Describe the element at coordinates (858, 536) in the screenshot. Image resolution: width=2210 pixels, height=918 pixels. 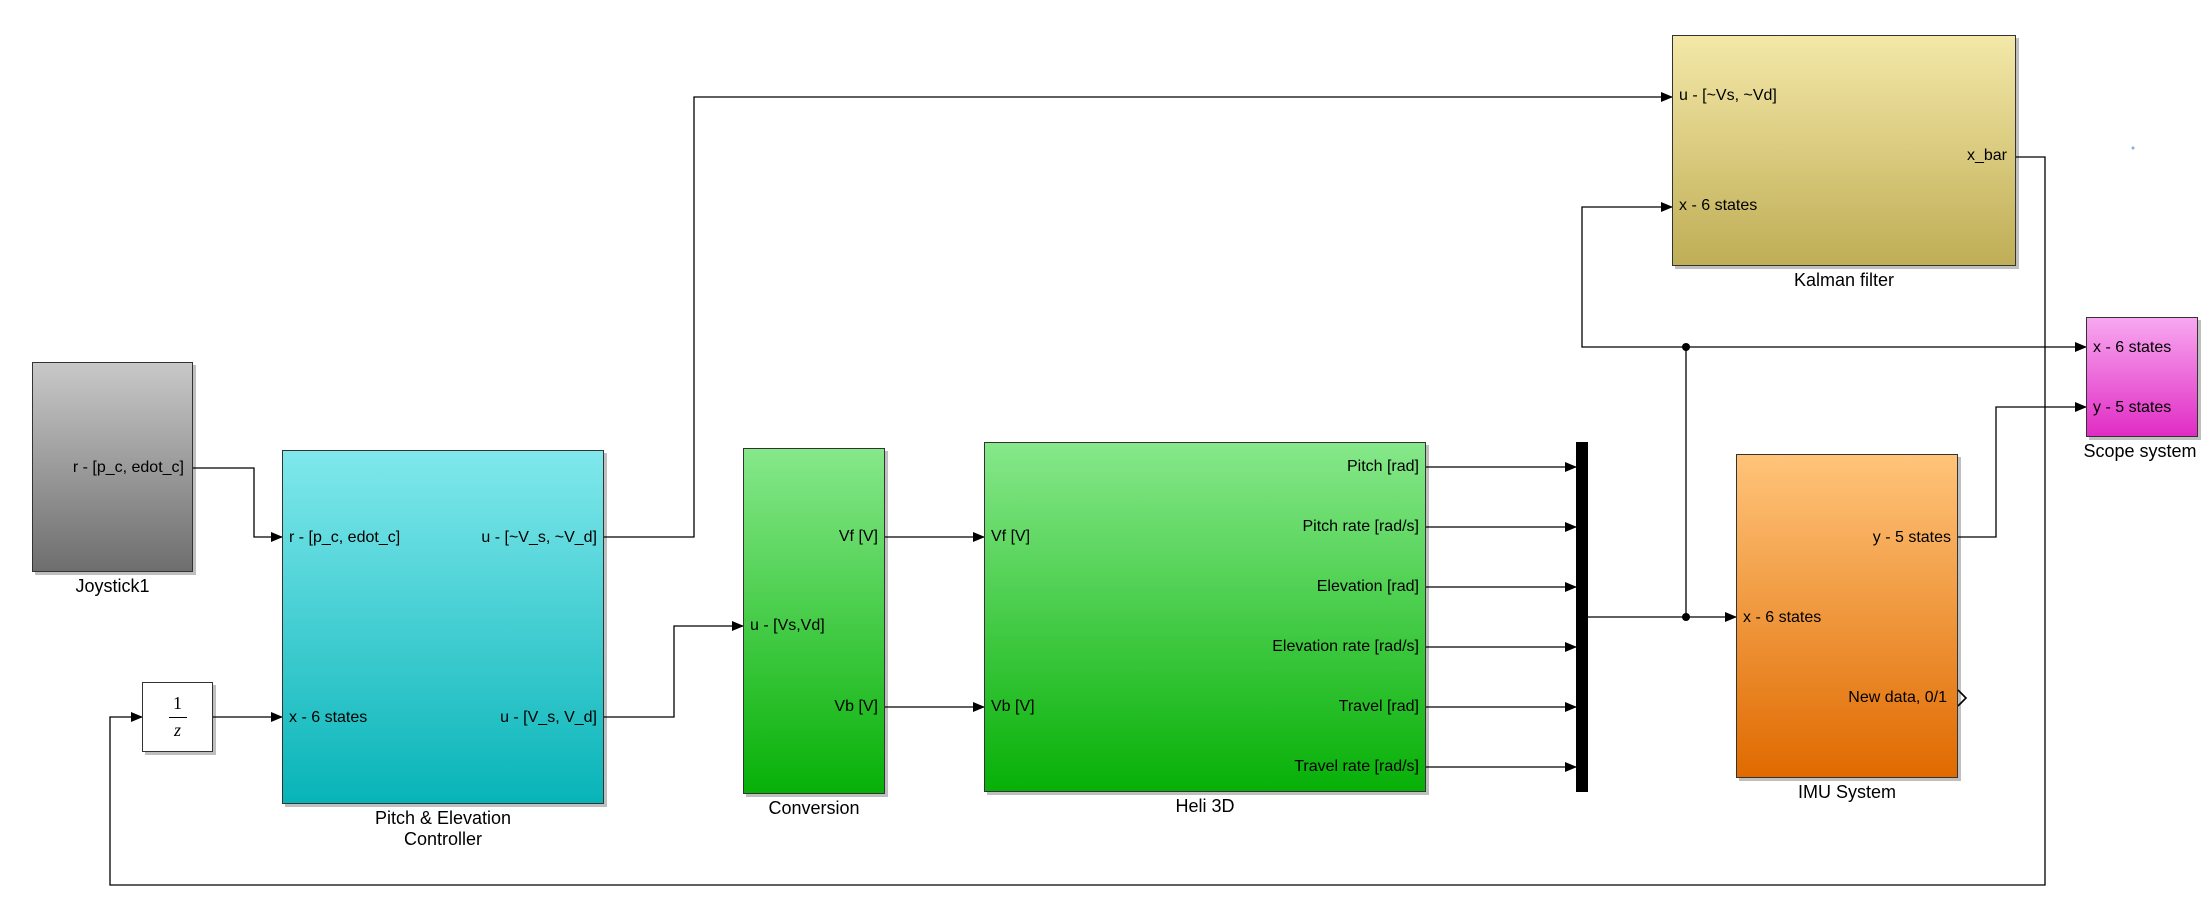
I see `conversion-out-port-vf: Vf [V]` at that location.